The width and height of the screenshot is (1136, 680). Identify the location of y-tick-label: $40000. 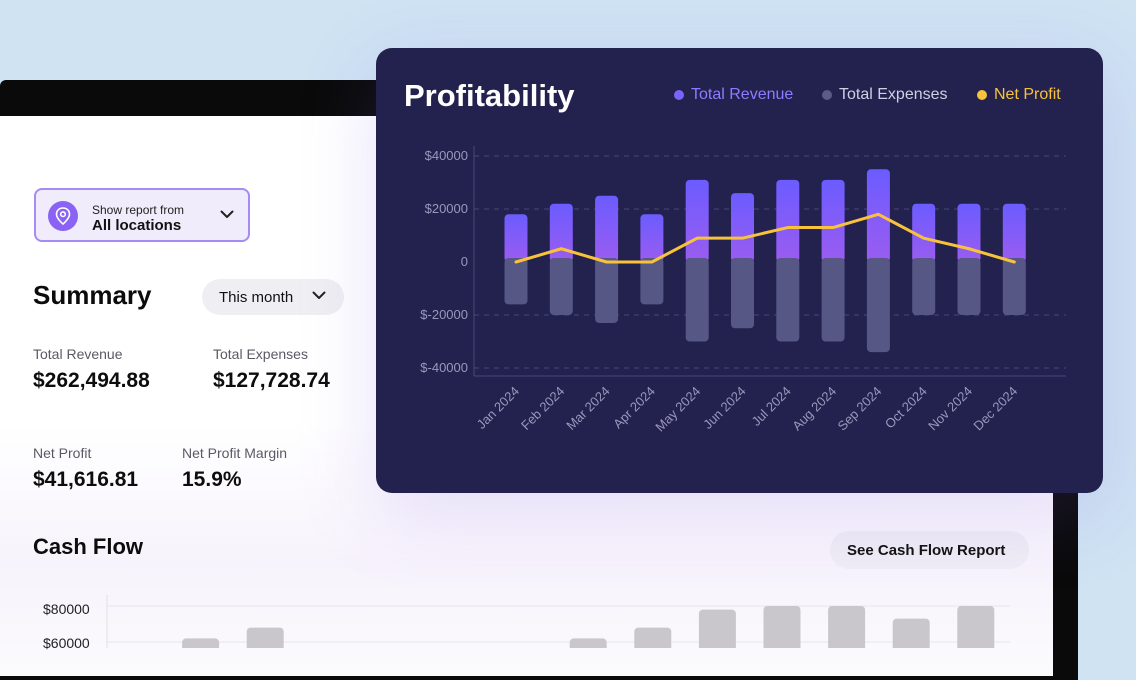
(446, 155).